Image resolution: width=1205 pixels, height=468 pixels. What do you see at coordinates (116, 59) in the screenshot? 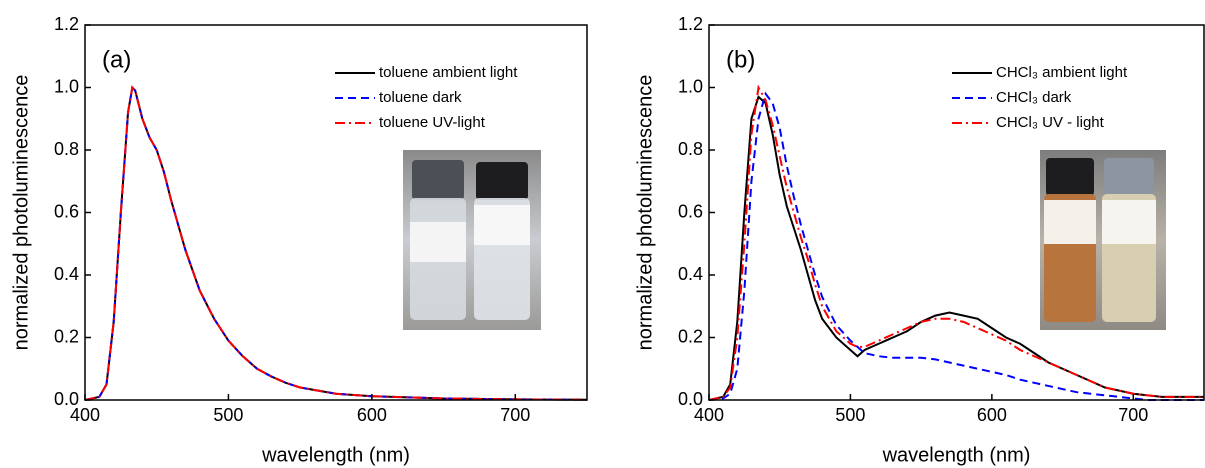
I see `panel-label: (a)` at bounding box center [116, 59].